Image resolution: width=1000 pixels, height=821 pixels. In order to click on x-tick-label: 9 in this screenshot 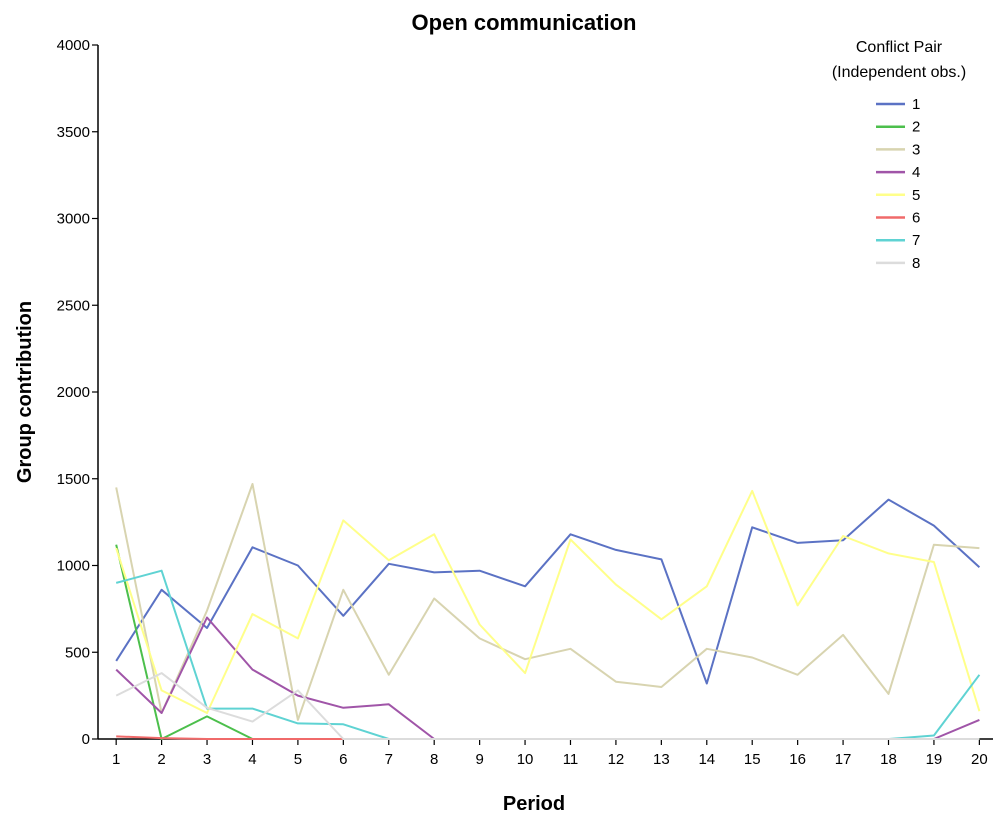, I will do `click(479, 759)`.